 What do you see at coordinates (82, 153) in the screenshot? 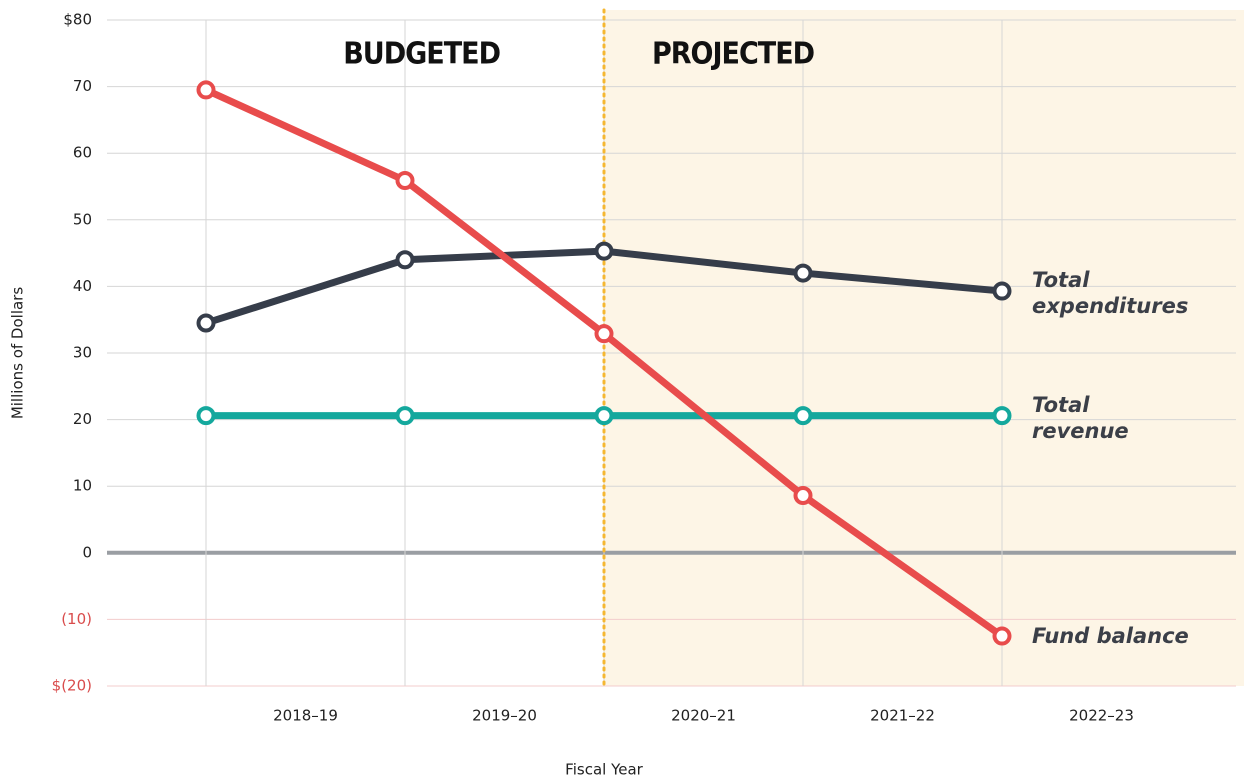
I see `y-tick-label: 60` at bounding box center [82, 153].